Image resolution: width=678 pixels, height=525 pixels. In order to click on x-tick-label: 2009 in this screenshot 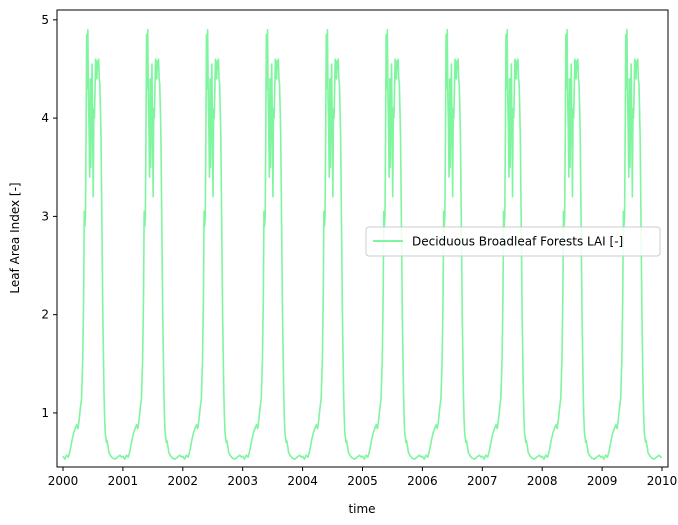, I will do `click(602, 481)`.